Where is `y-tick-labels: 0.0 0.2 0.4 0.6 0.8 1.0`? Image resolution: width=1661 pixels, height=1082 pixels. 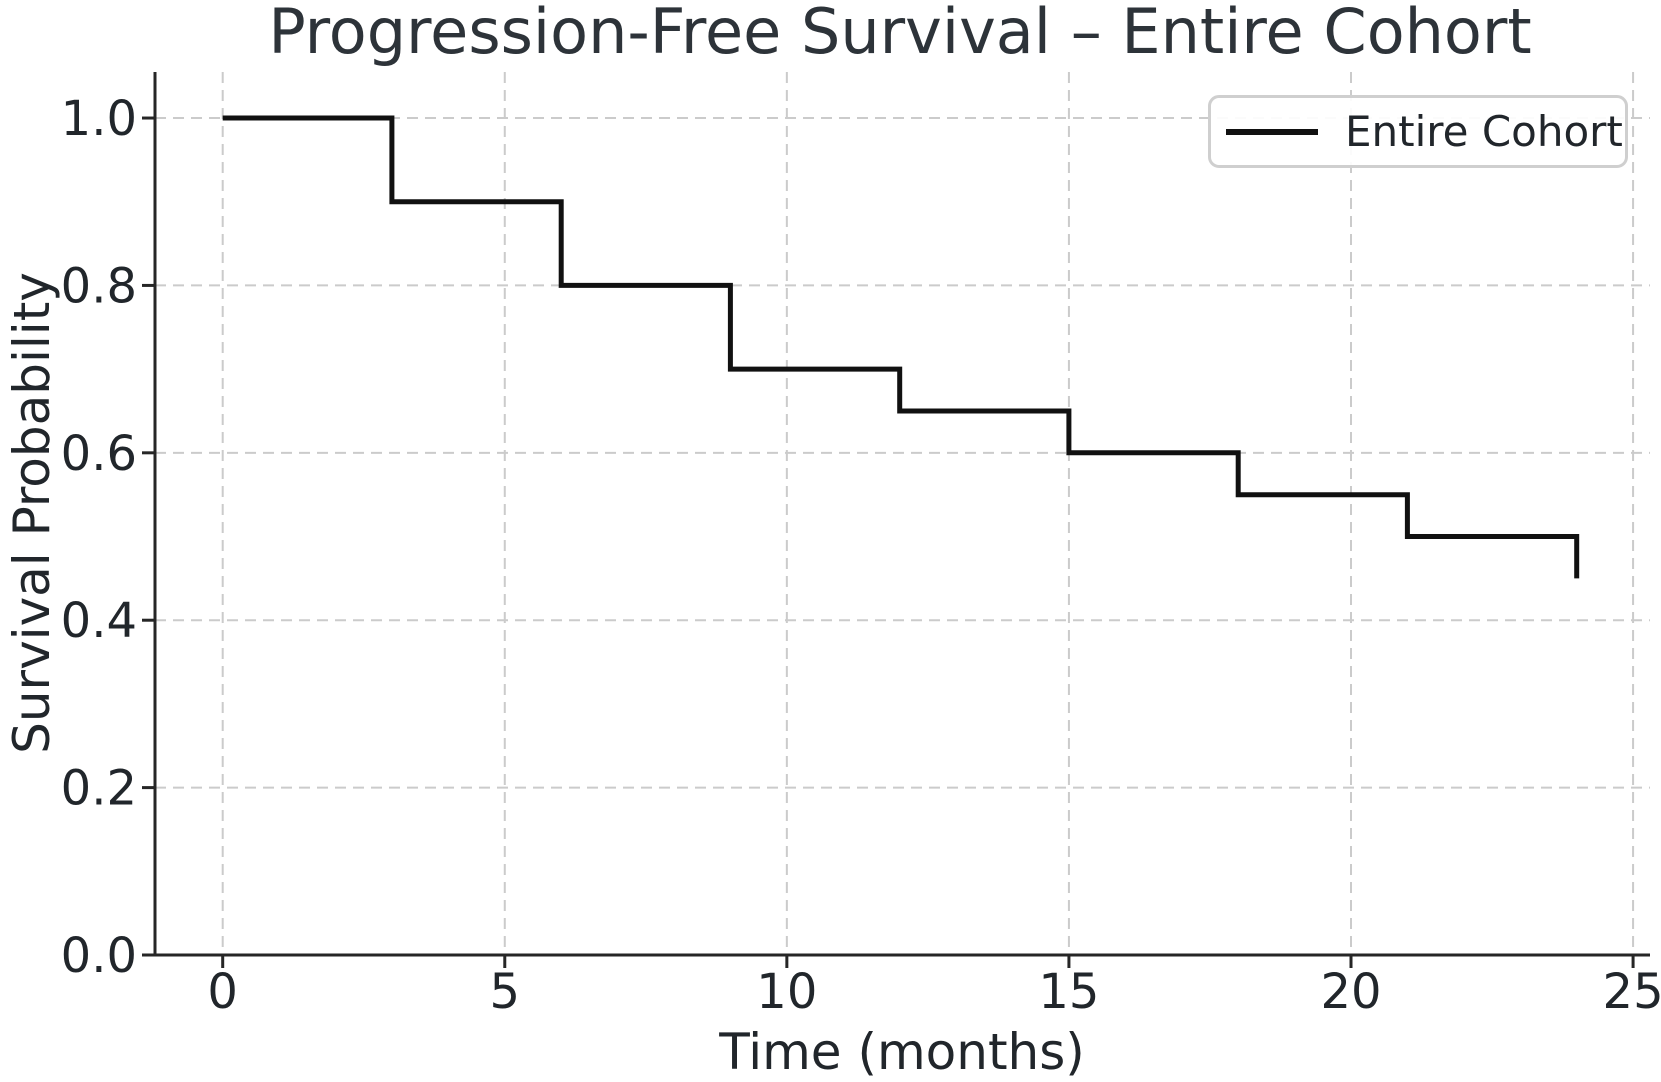
y-tick-labels: 0.0 0.2 0.4 0.6 0.8 1.0 is located at coordinates (99, 537).